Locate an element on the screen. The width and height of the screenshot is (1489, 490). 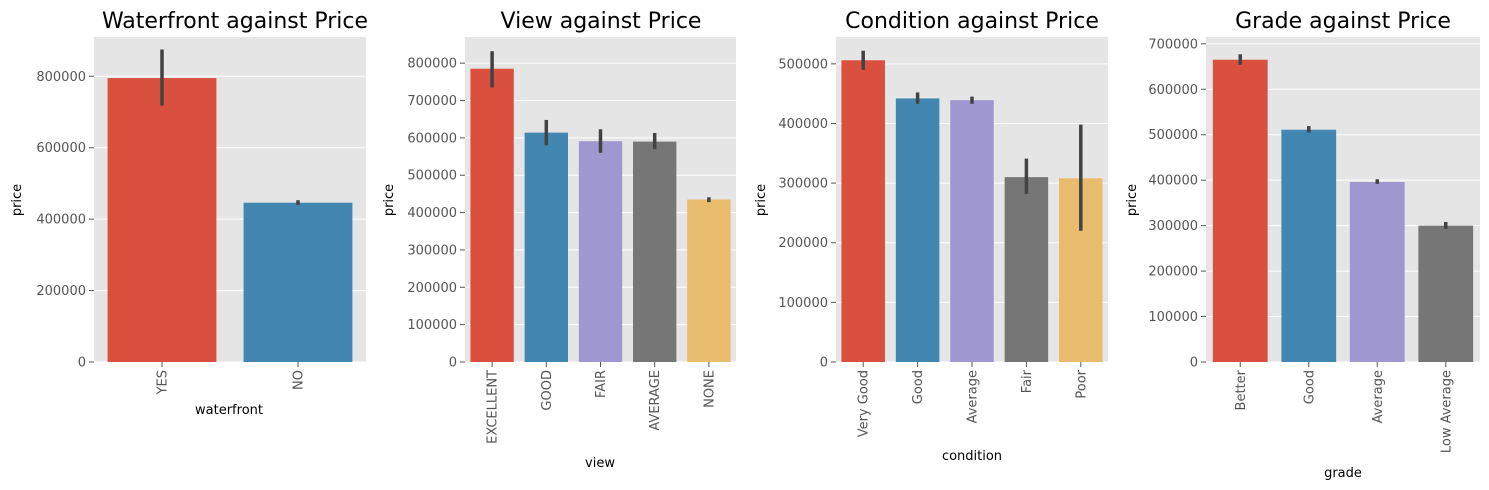
x-axis-label: view is located at coordinates (600, 463).